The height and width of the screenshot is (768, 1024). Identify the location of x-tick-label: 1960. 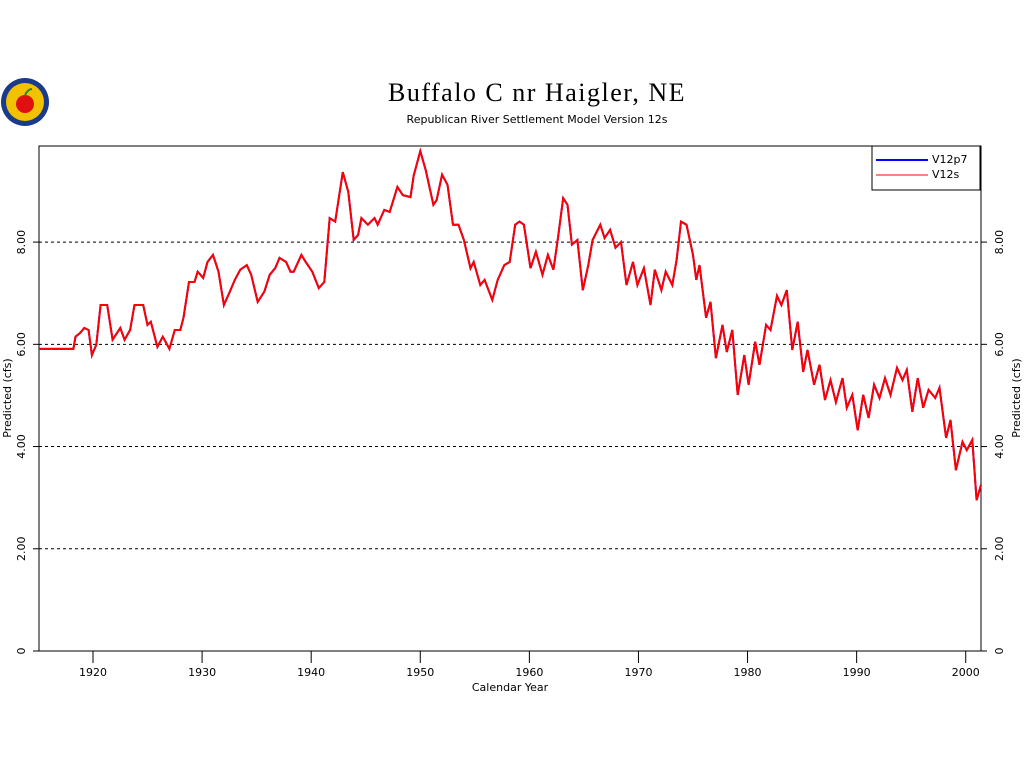
(529, 672).